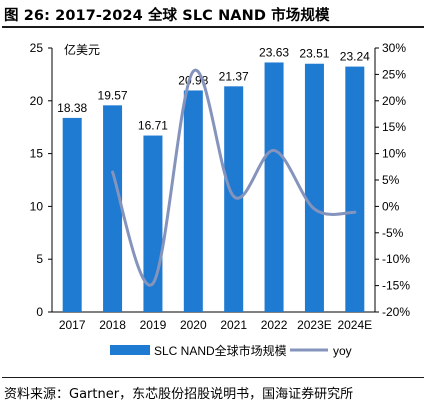  What do you see at coordinates (37, 48) in the screenshot?
I see `left-axis-tick-label: 25` at bounding box center [37, 48].